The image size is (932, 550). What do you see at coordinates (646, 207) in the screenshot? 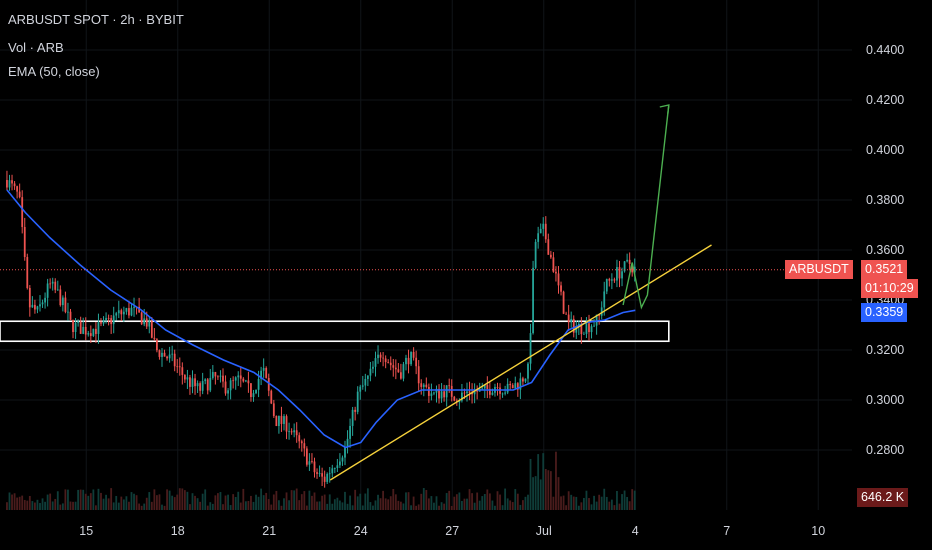
I see `projection-path` at bounding box center [646, 207].